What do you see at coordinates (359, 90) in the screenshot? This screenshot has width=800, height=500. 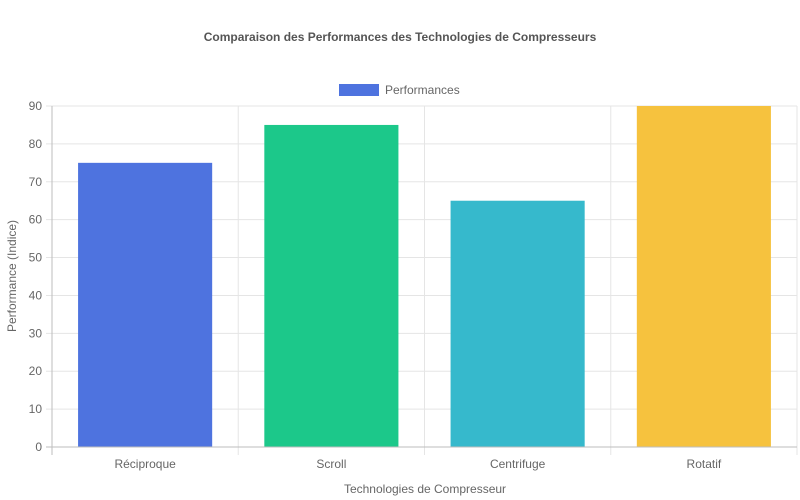 I see `legend-swatch` at bounding box center [359, 90].